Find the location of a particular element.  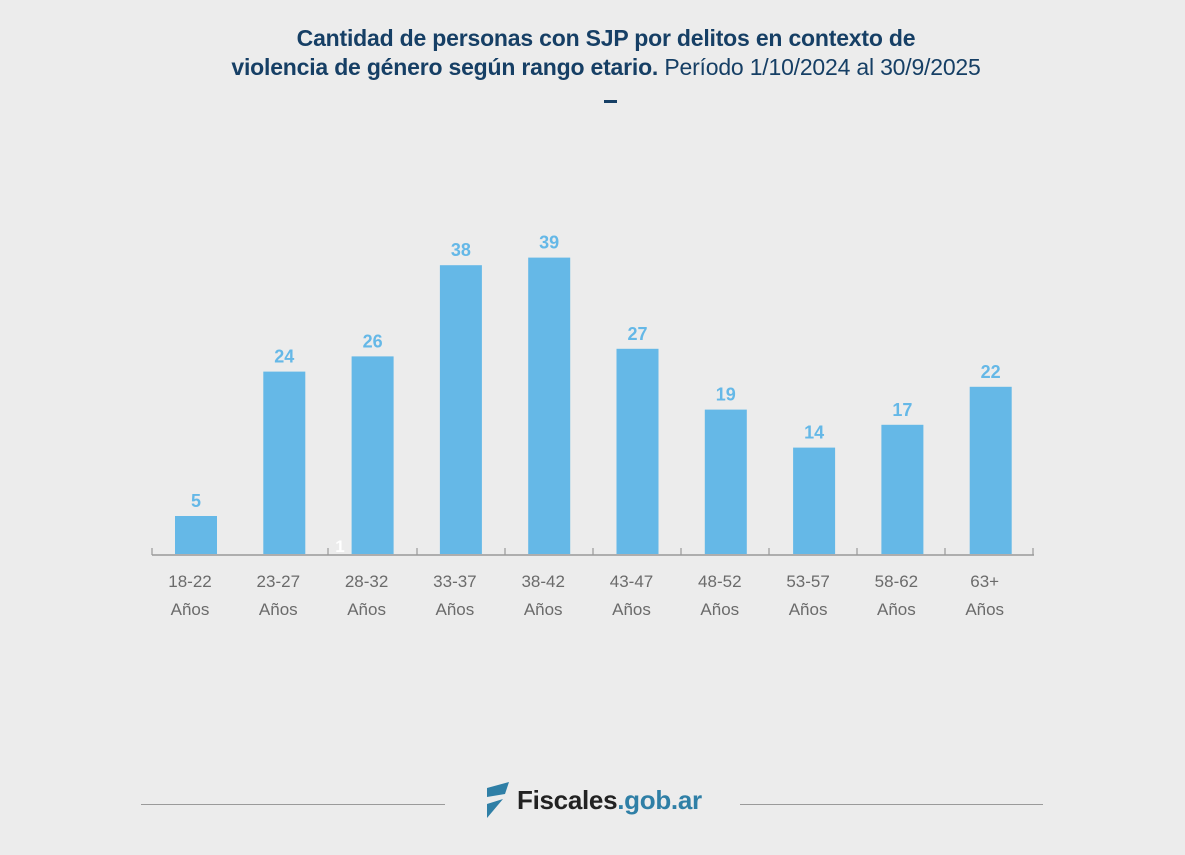

fiscales-logo: Fiscales.gob.ar is located at coordinates (593, 800).